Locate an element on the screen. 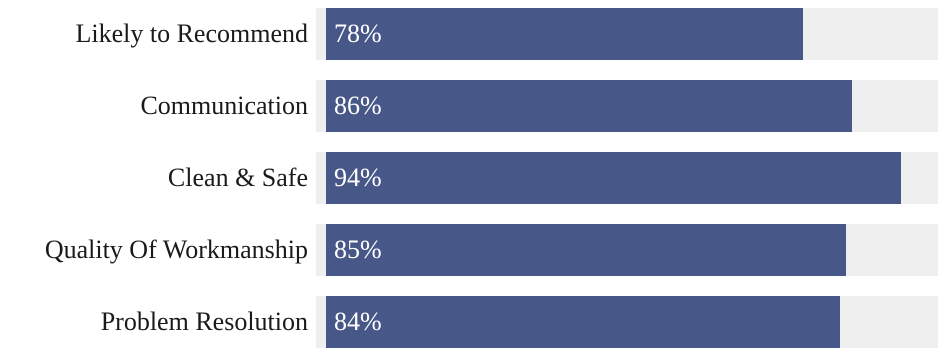 Image resolution: width=938 pixels, height=360 pixels. chart-row: Communication 86% is located at coordinates (469, 106).